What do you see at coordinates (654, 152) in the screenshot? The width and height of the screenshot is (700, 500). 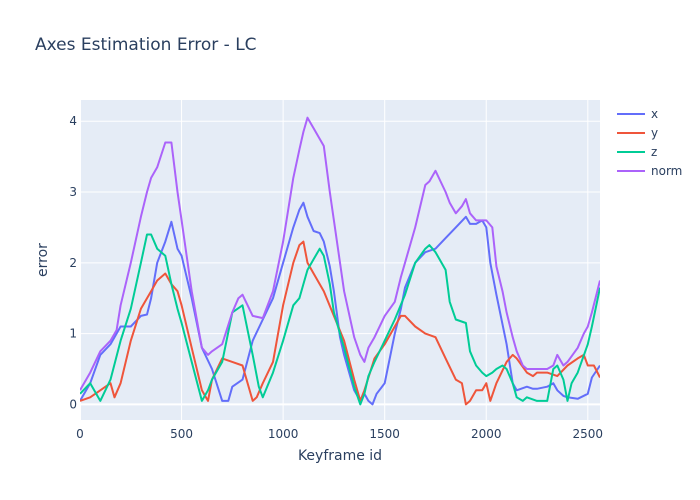 I see `legend-label: z` at bounding box center [654, 152].